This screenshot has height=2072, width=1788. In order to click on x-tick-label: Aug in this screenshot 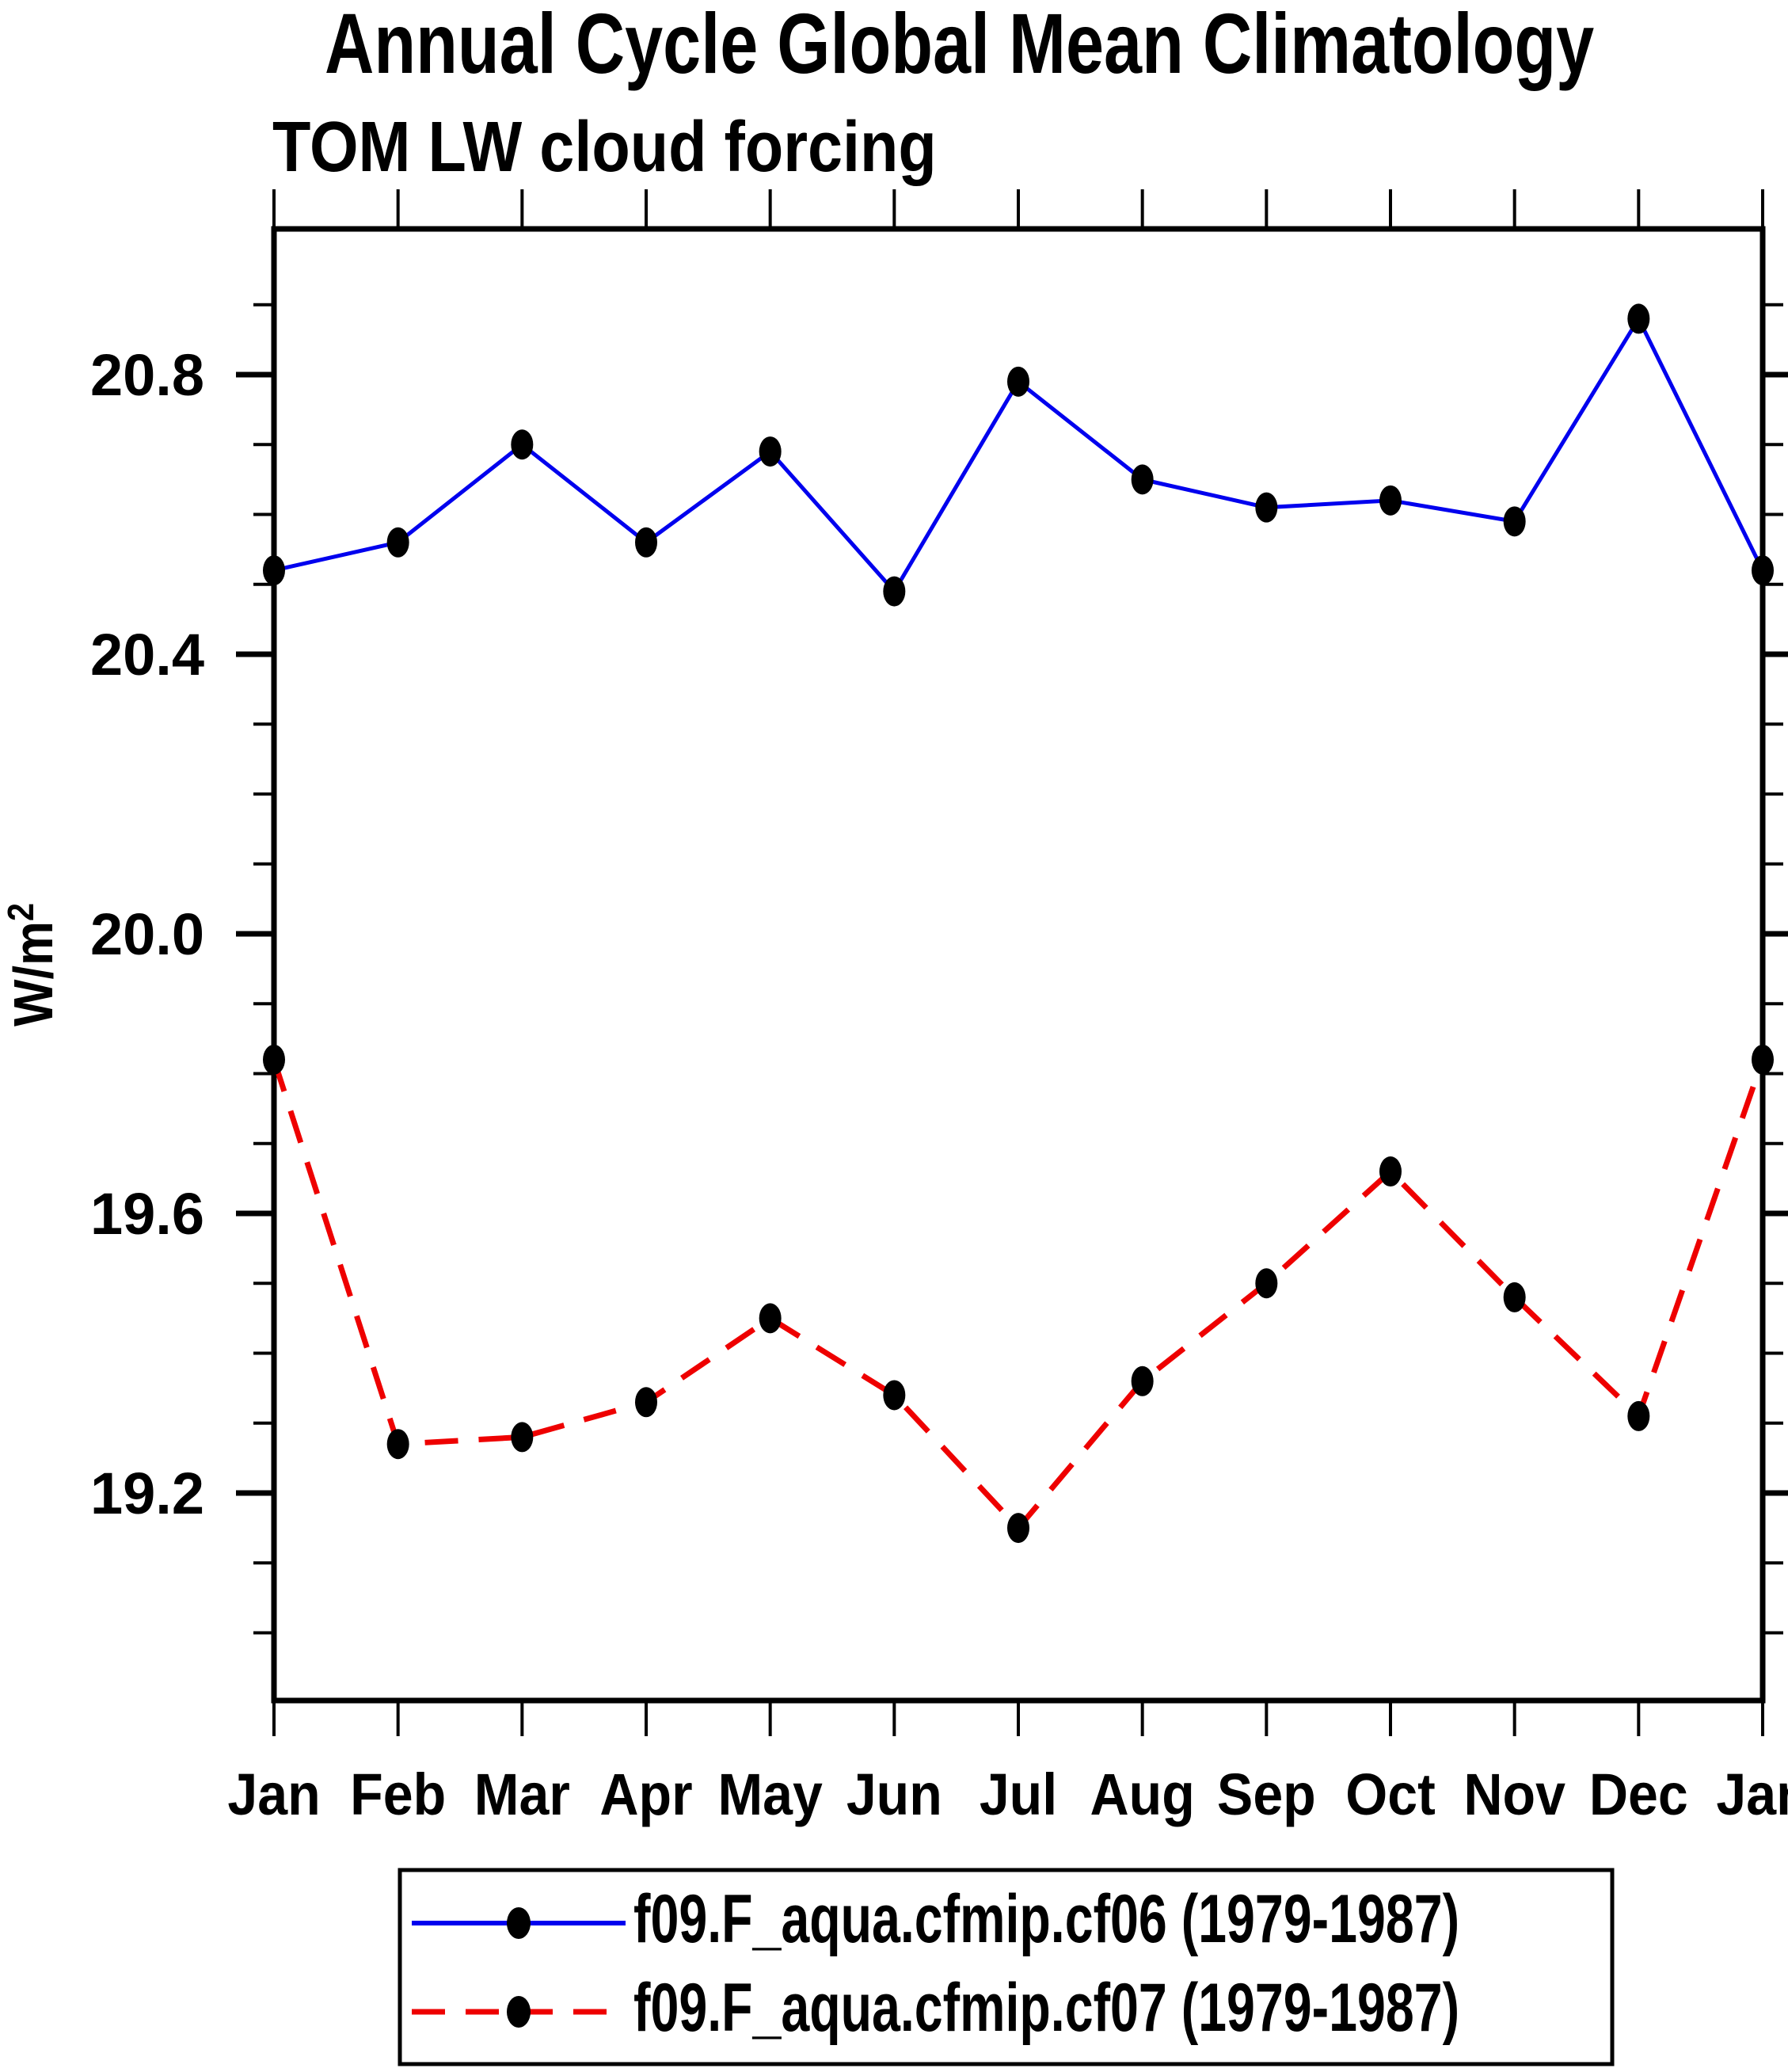, I will do `click(1142, 1794)`.